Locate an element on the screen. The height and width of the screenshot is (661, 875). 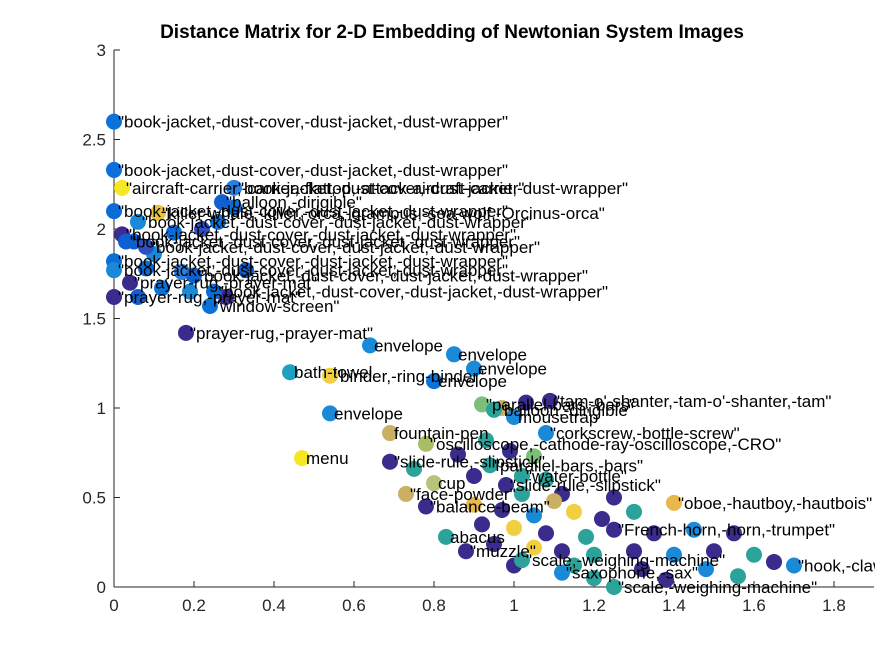
x-tick-label: 0.8 is located at coordinates (434, 605).